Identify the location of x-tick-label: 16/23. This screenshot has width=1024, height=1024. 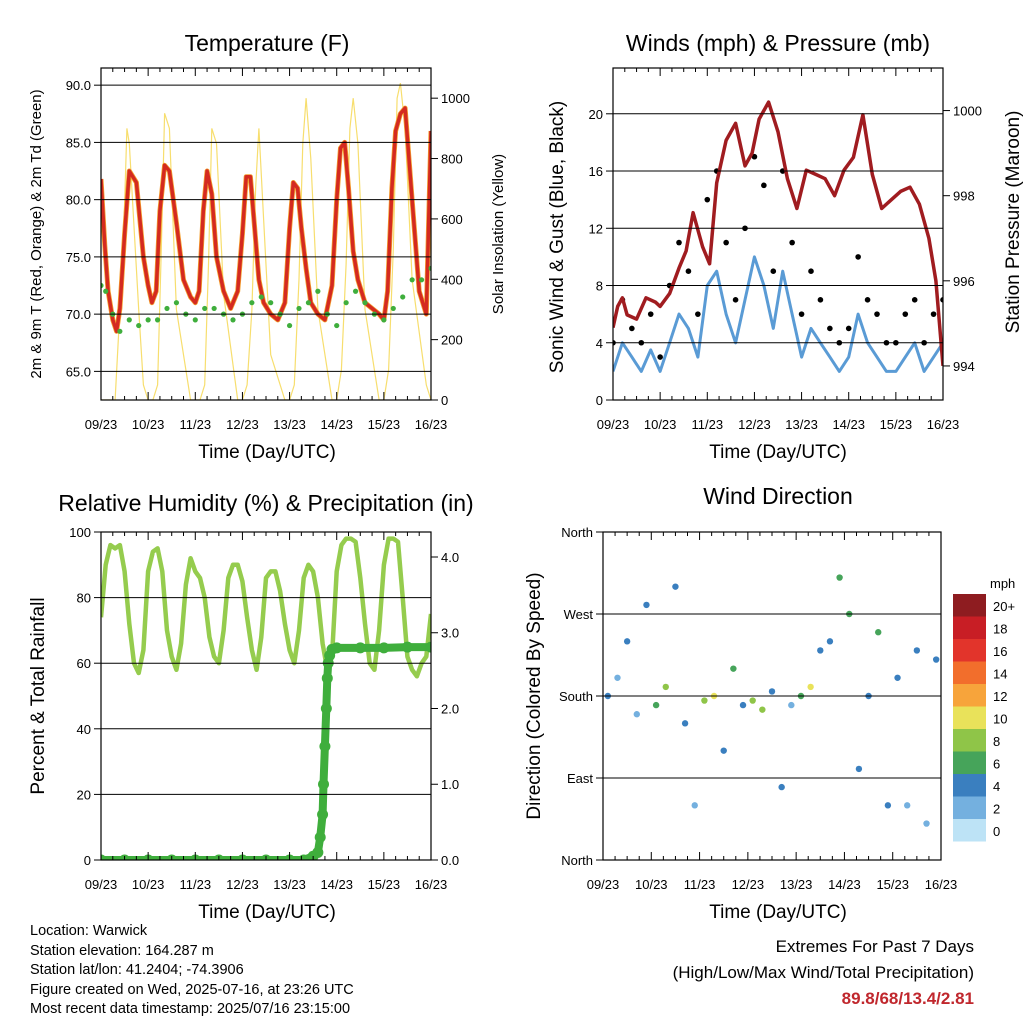
(431, 424).